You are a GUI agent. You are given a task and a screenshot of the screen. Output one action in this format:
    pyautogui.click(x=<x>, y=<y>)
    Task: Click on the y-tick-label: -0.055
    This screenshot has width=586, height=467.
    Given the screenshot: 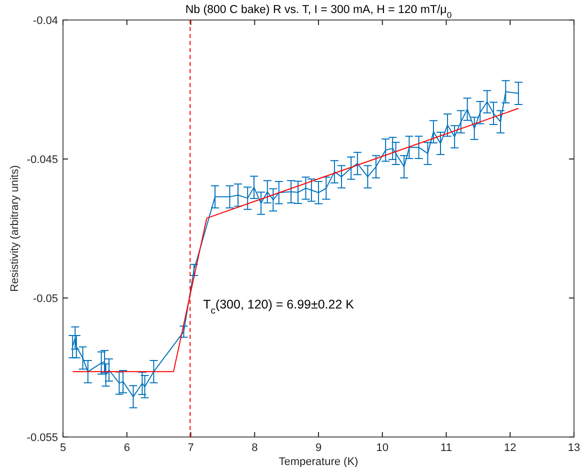 What is the action you would take?
    pyautogui.click(x=42, y=438)
    